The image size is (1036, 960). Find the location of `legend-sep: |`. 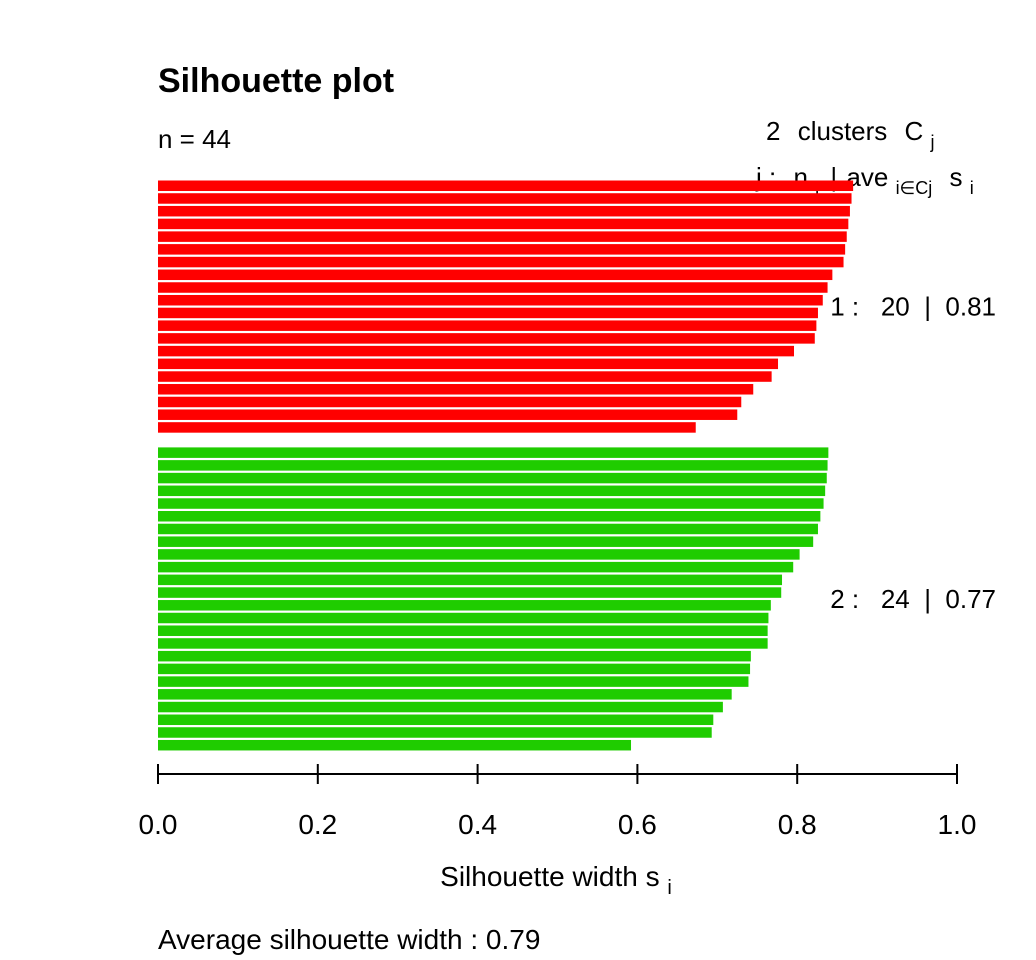

legend-sep: | is located at coordinates (833, 177).